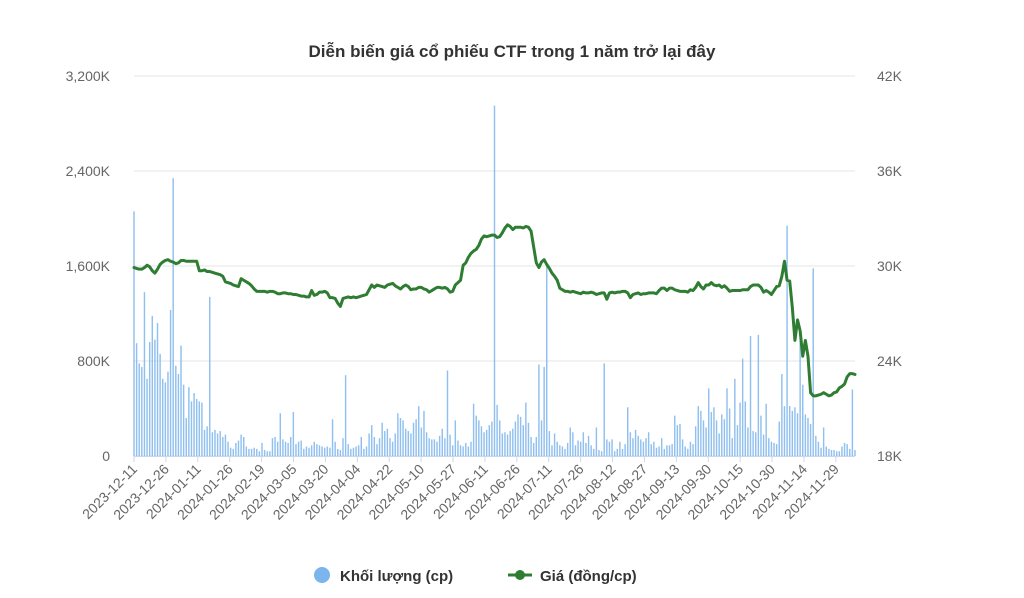 Image resolution: width=1024 pixels, height=598 pixels. What do you see at coordinates (890, 76) in the screenshot?
I see `right-y-tick-label: 42K` at bounding box center [890, 76].